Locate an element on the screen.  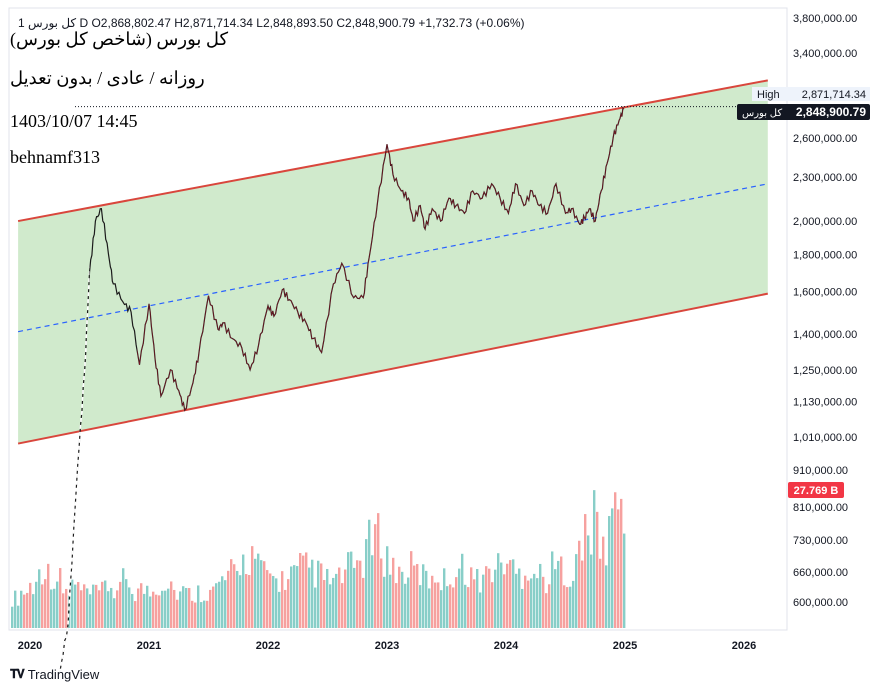
price-tick-label: 2,300,000.00 is located at coordinates (825, 178).